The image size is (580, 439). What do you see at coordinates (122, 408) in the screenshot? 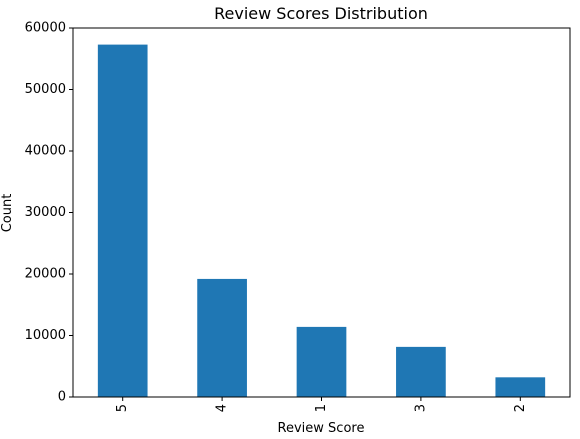
I see `x-tick-label: 5` at bounding box center [122, 408].